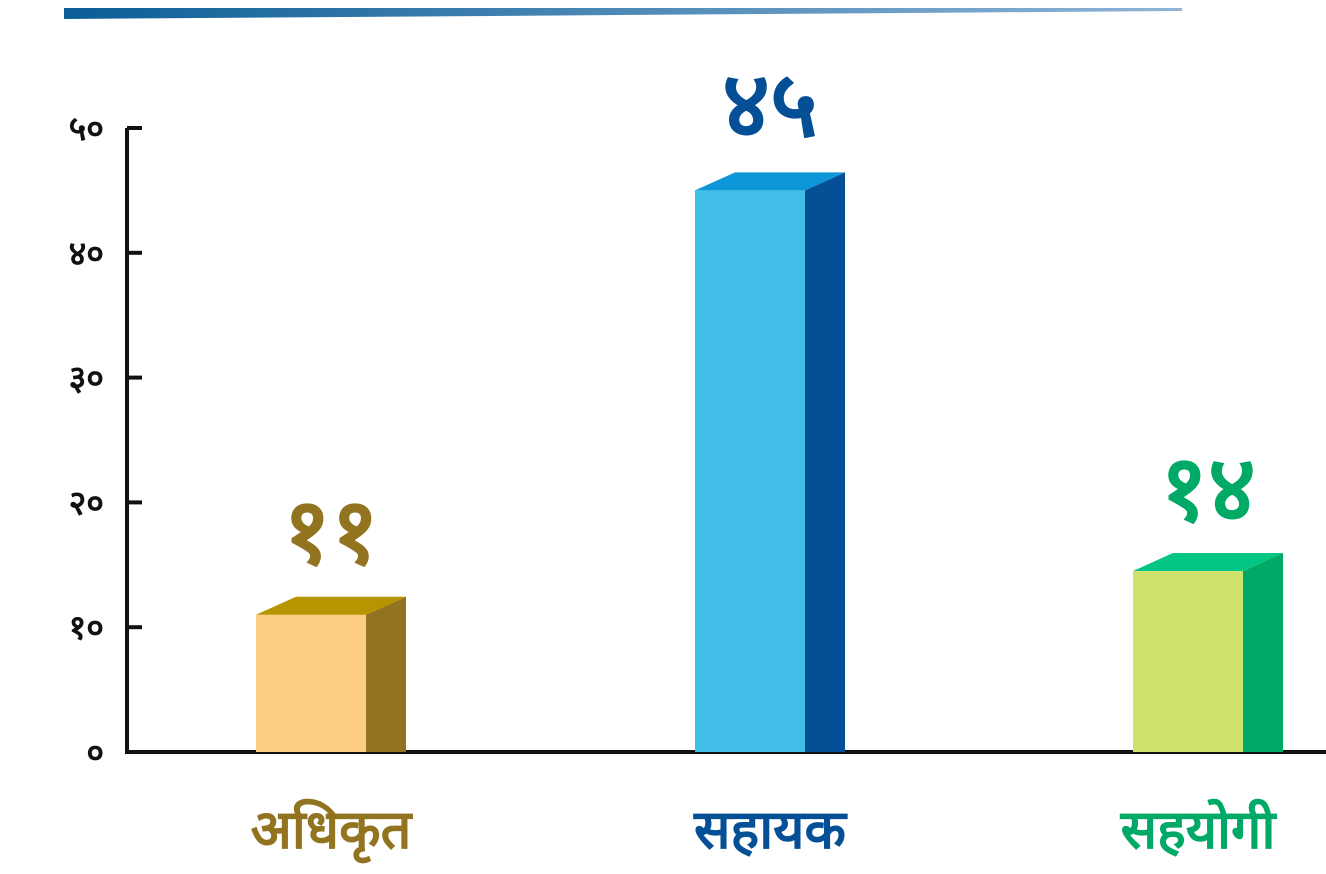 This screenshot has height=874, width=1326. I want to click on x-category-label: सहायक, so click(770, 829).